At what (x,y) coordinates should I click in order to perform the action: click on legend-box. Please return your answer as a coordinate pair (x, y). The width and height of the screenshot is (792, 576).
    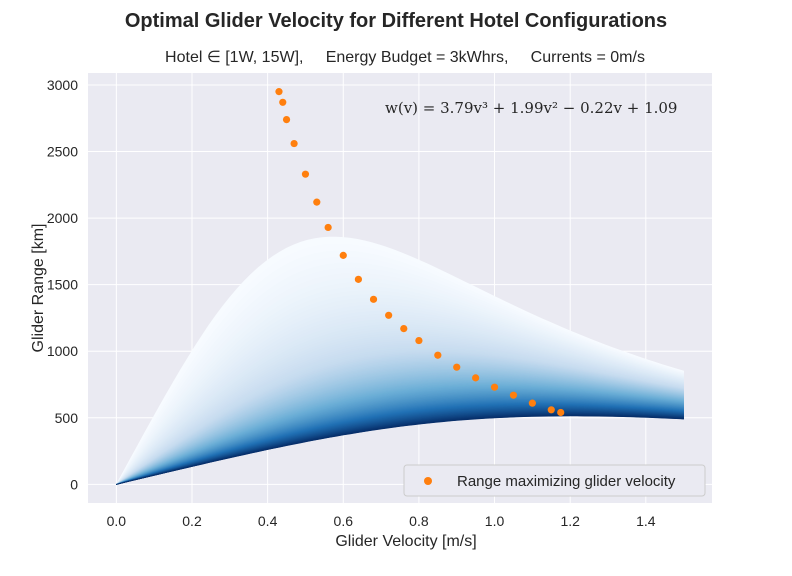
    Looking at the image, I should click on (554, 480).